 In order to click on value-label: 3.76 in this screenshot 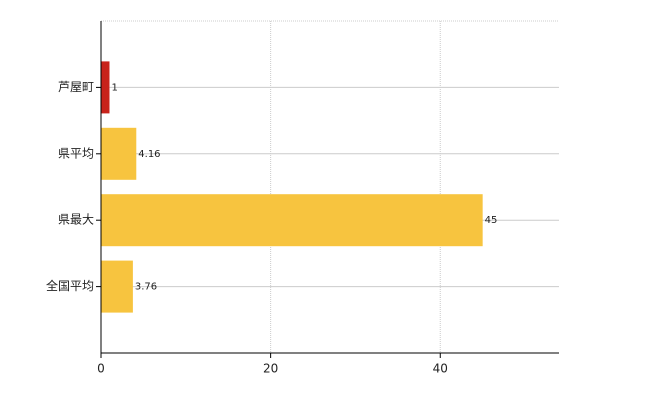, I will do `click(146, 287)`.